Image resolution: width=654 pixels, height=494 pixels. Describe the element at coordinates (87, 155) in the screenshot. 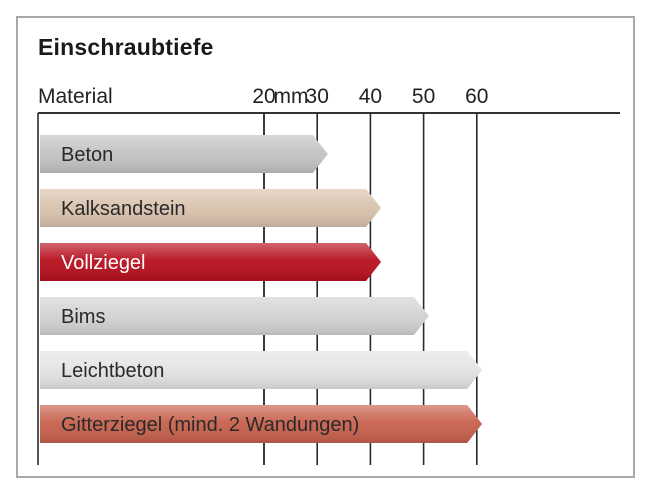

I see `bar-label: Beton` at that location.